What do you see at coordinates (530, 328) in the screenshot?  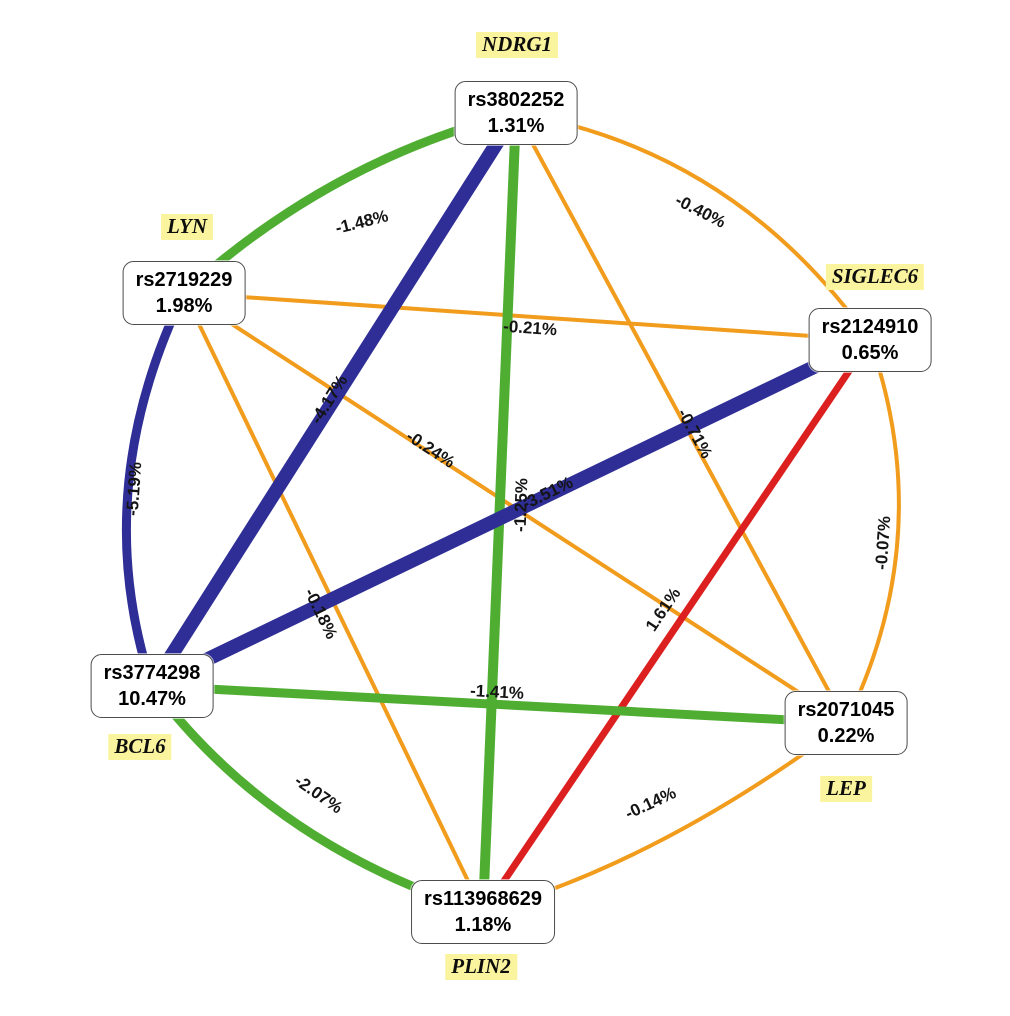 I see `edge-label-LYN-SIGLEC6: -0.21%` at bounding box center [530, 328].